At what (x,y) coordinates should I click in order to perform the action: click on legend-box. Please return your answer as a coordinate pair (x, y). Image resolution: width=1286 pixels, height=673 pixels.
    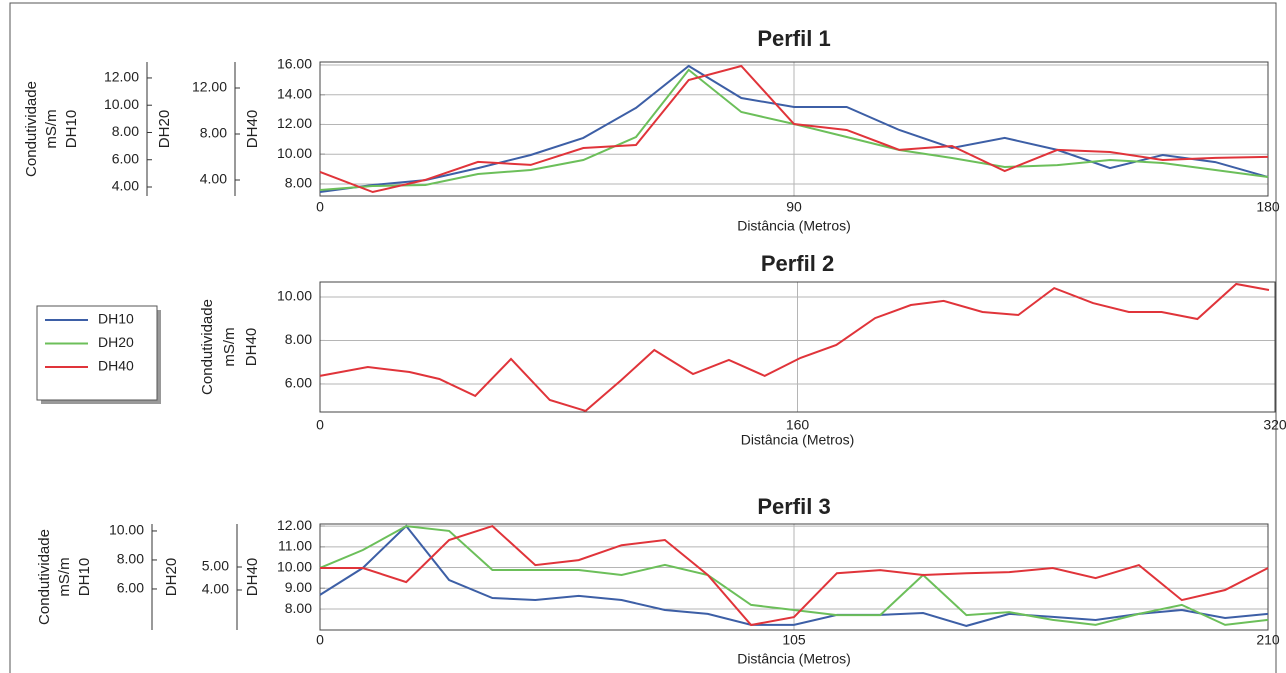
    Looking at the image, I should click on (97, 353).